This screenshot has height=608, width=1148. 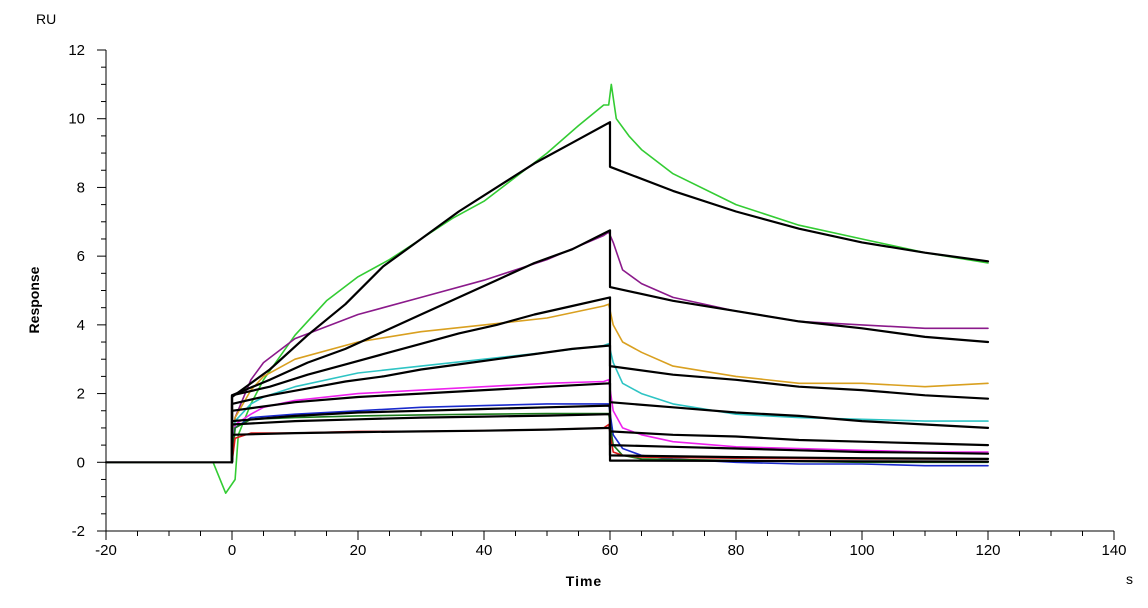 What do you see at coordinates (987, 550) in the screenshot?
I see `x-tick-label: 120` at bounding box center [987, 550].